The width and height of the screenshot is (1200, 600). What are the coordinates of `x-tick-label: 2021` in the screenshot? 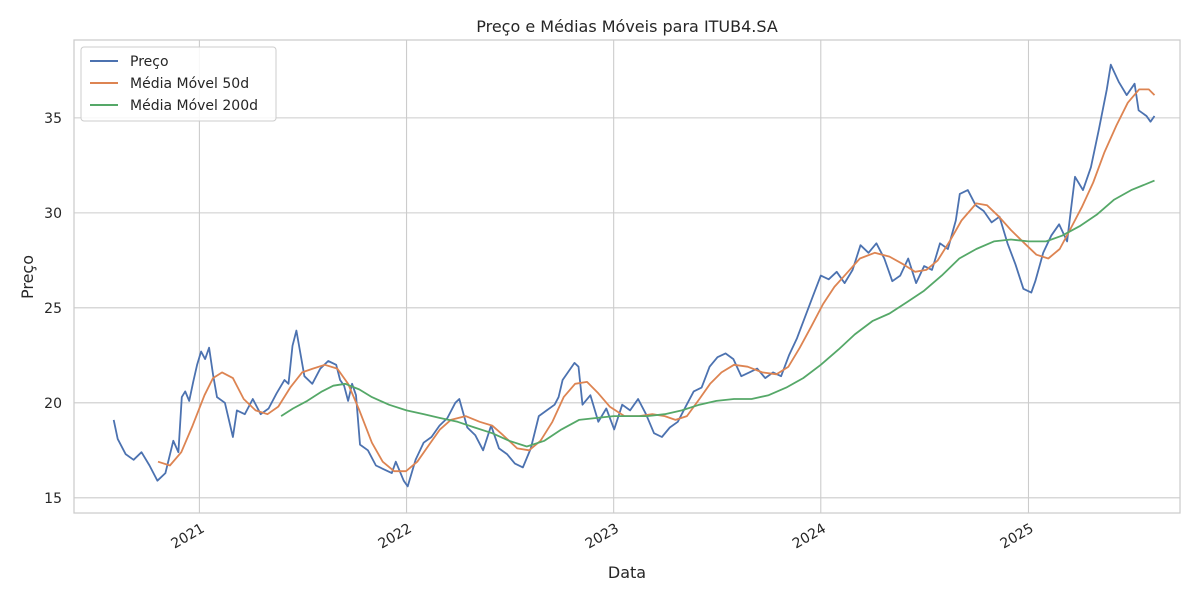 It's located at (188, 537).